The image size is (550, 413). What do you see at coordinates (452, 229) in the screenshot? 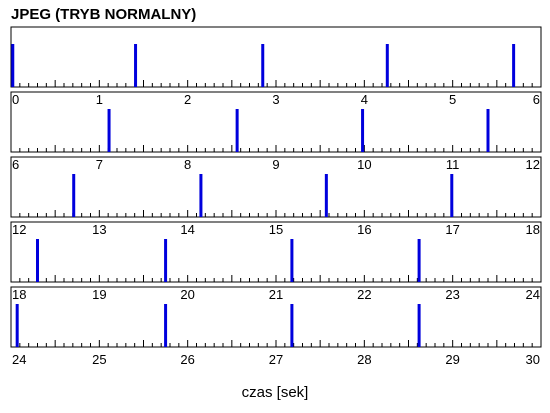
I see `x-tick-label: 17` at bounding box center [452, 229].